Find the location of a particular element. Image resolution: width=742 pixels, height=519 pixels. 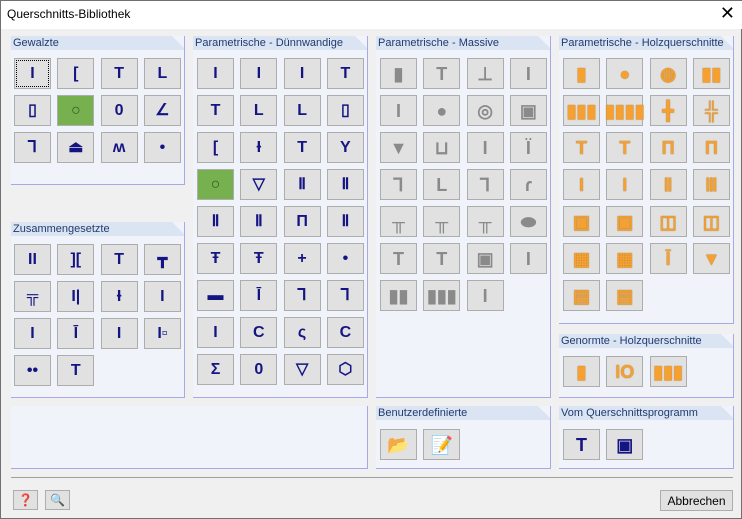

section-button: I▫ is located at coordinates (162, 333).